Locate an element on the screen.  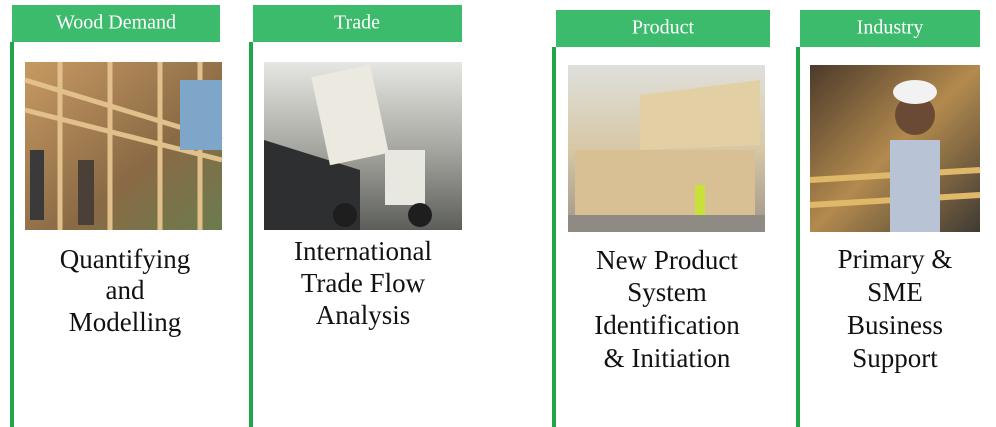
caption-line: System is located at coordinates (667, 292).